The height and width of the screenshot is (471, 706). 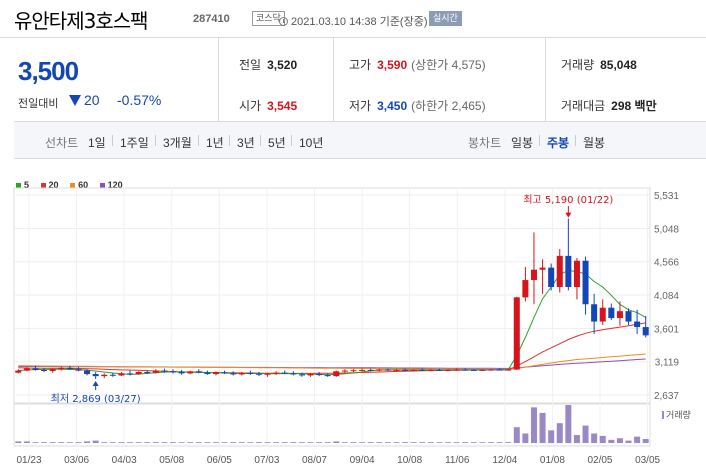 I want to click on y-tick-label: 3,601, so click(x=666, y=329).